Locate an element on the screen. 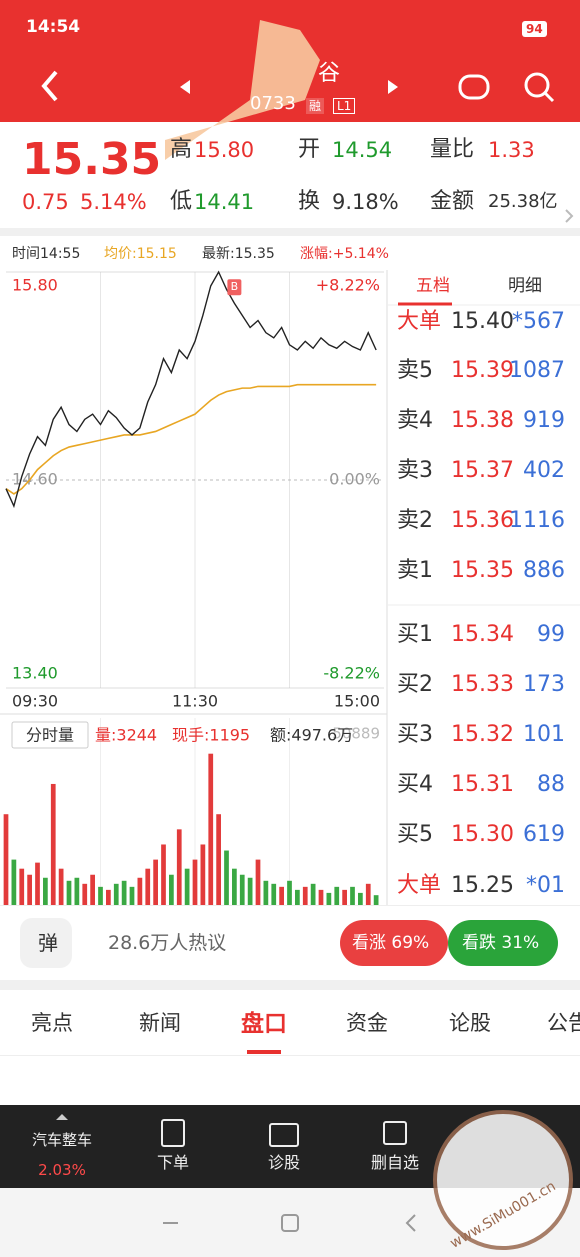  volume-title: 分时量 is located at coordinates (50, 735).